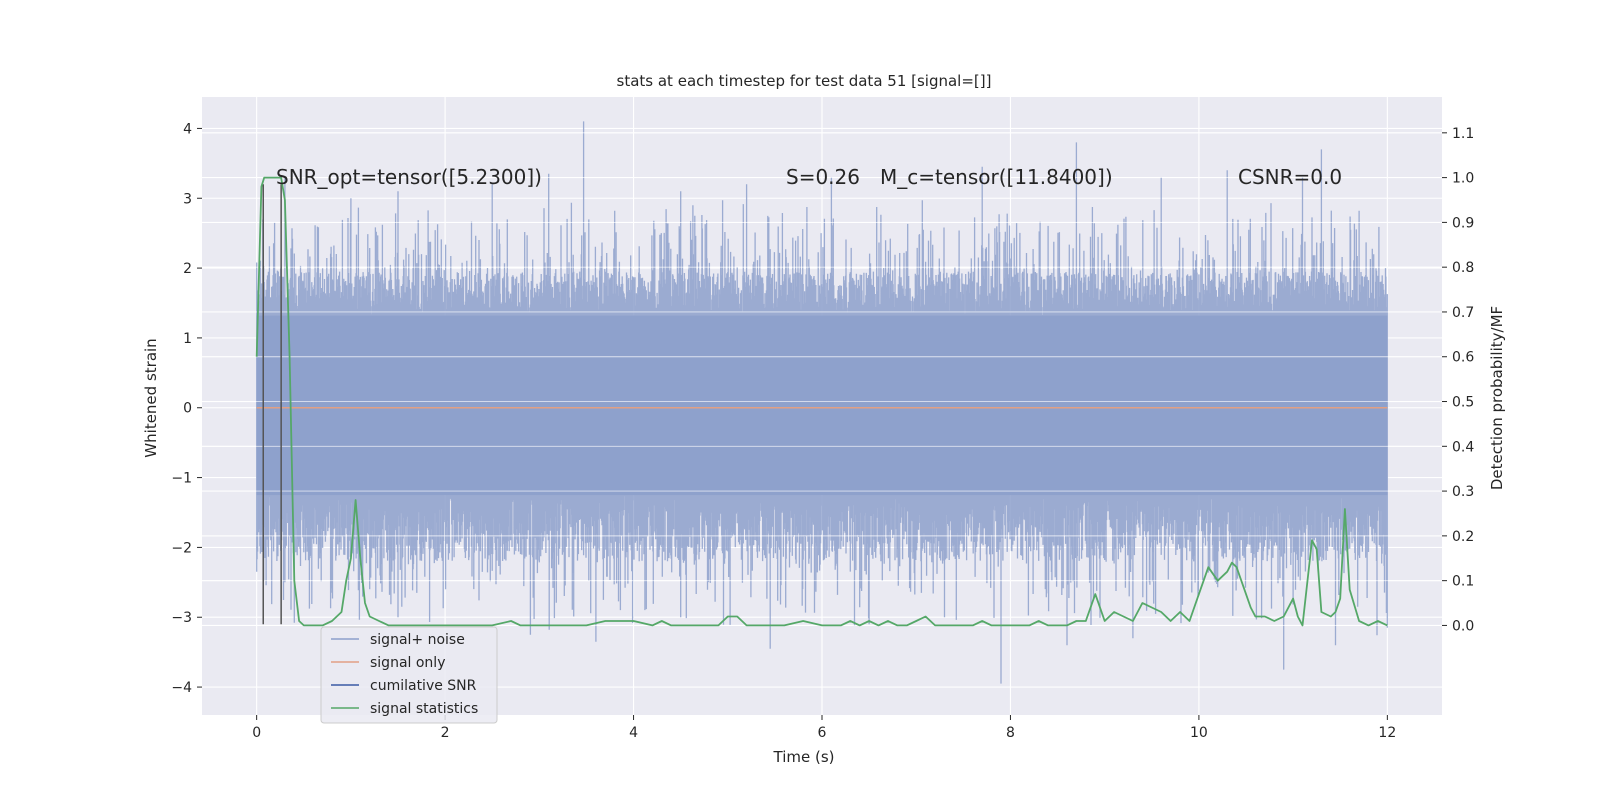 The height and width of the screenshot is (800, 1600). Describe the element at coordinates (1463, 447) in the screenshot. I see `y2-tick-label: 0.4` at that location.